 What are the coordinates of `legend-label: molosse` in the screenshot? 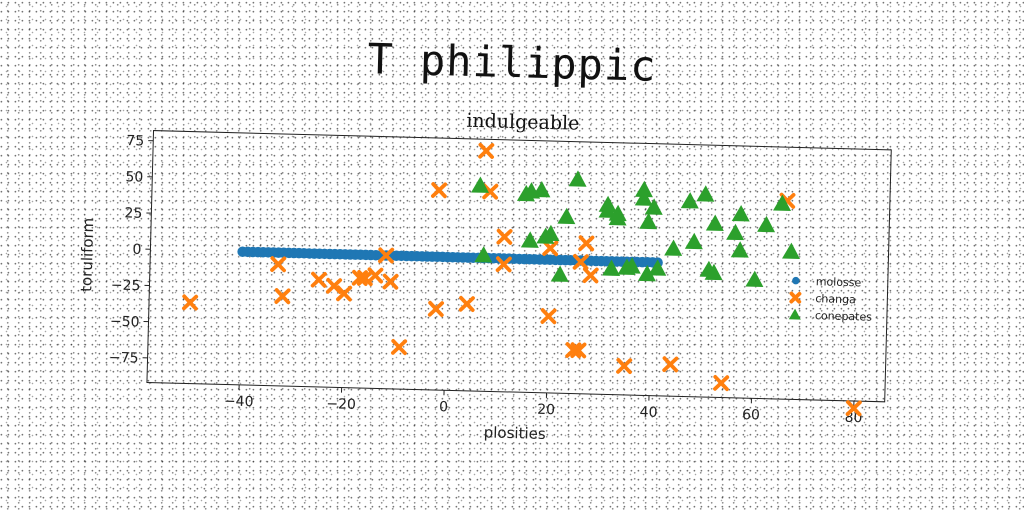 It's located at (839, 282).